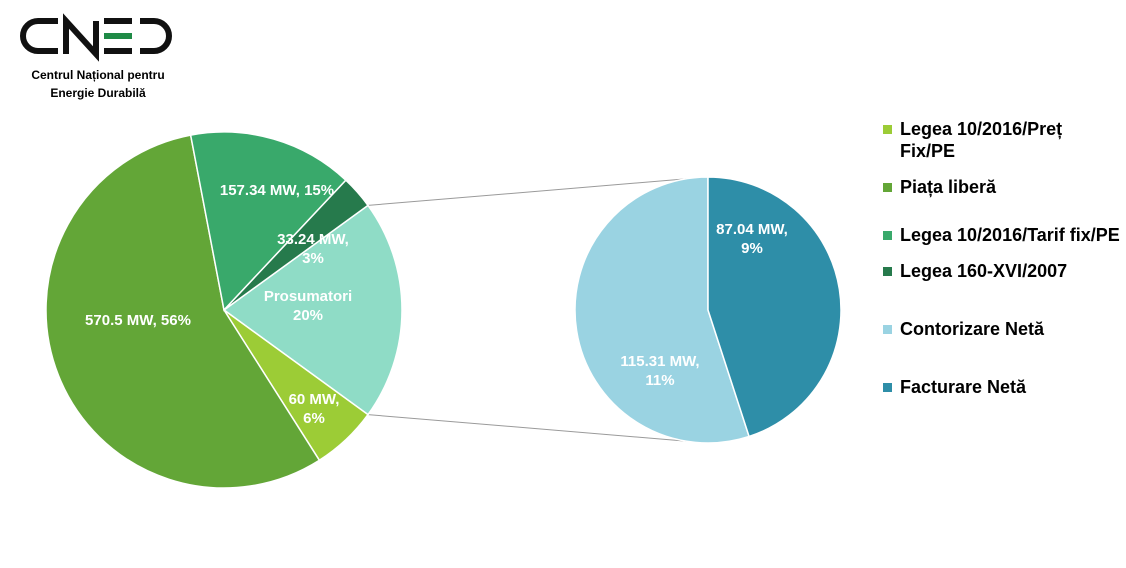 This screenshot has height=568, width=1126. I want to click on legend-label: Legea 160-XVI/2007, so click(984, 271).